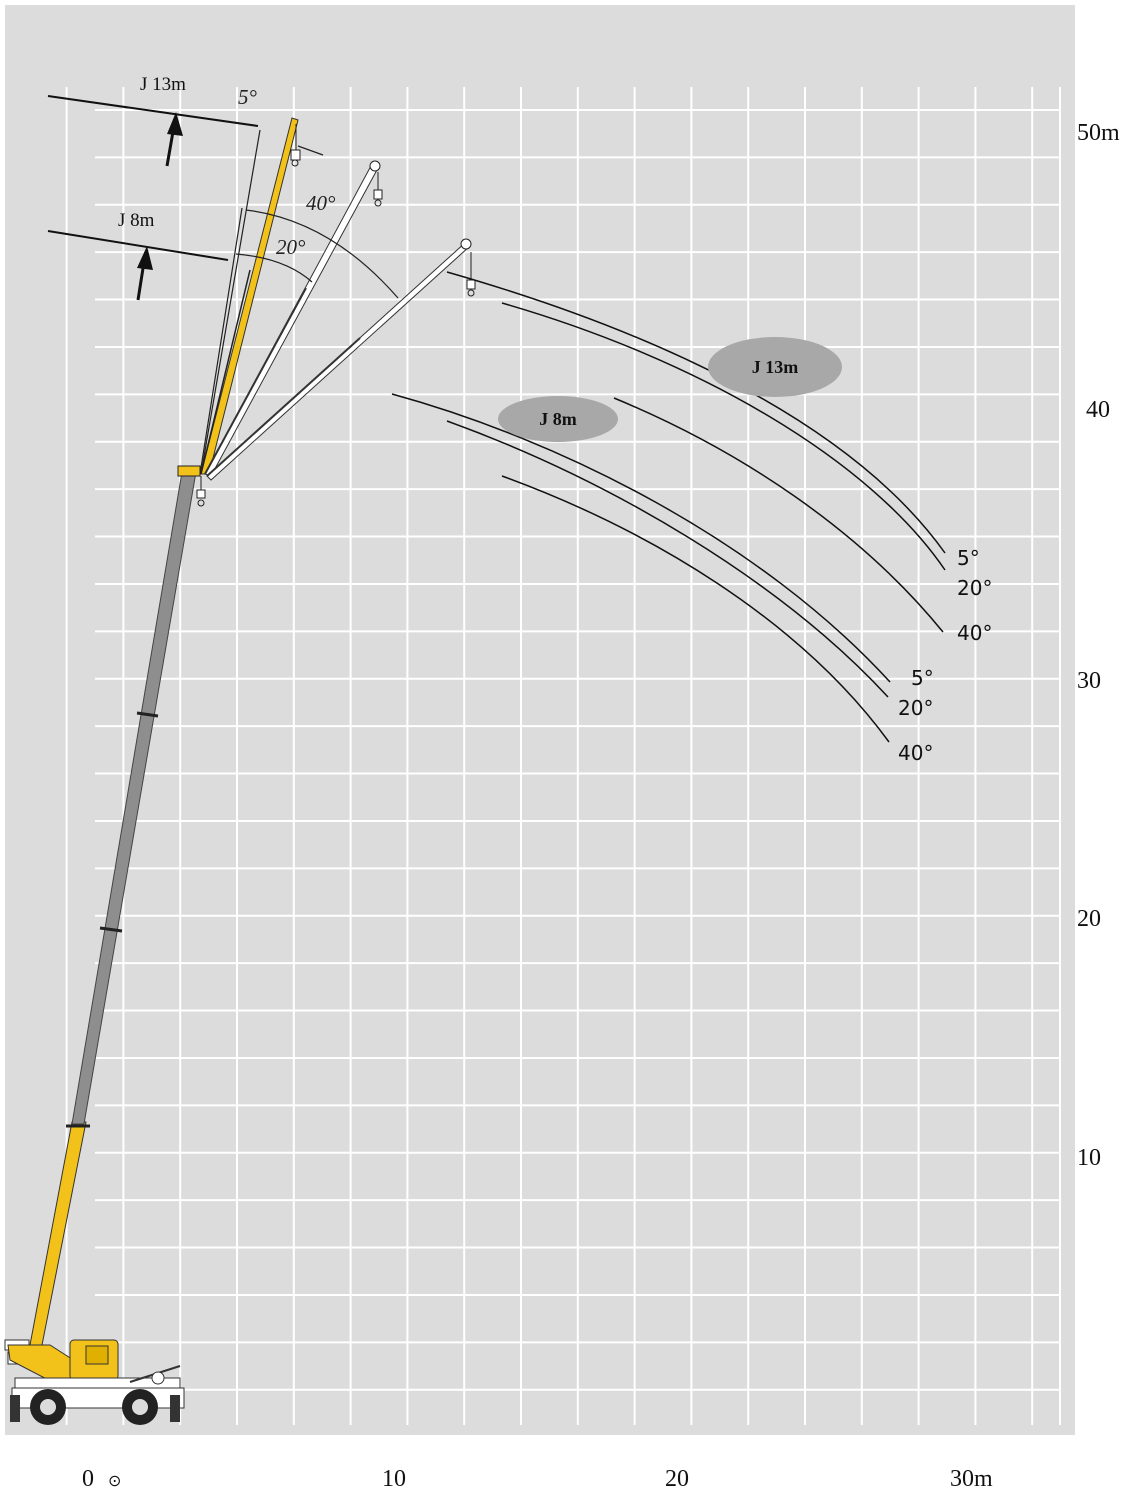 Image resolution: width=1143 pixels, height=1497 pixels. Describe the element at coordinates (163, 84) in the screenshot. I see `j13-pointer-label: J 13m` at that location.